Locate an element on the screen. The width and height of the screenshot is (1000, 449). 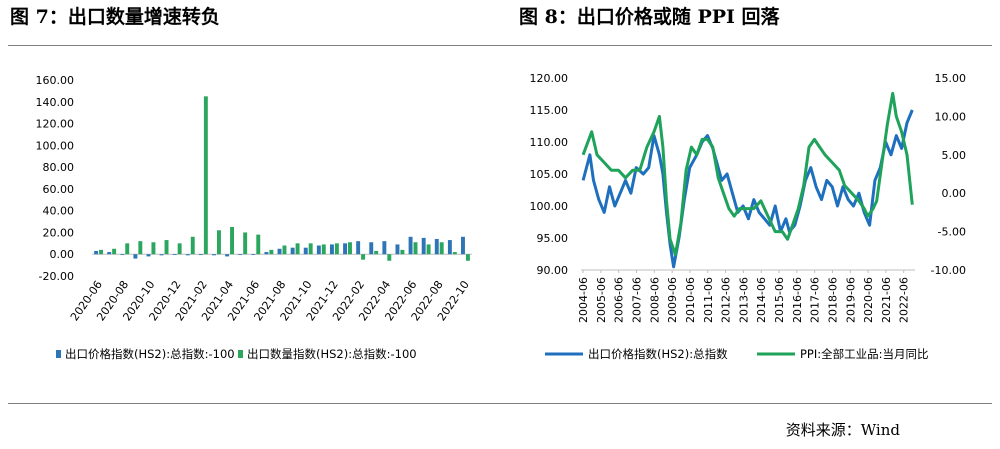
y-right-tick-label: -5.00 is located at coordinates (952, 232).